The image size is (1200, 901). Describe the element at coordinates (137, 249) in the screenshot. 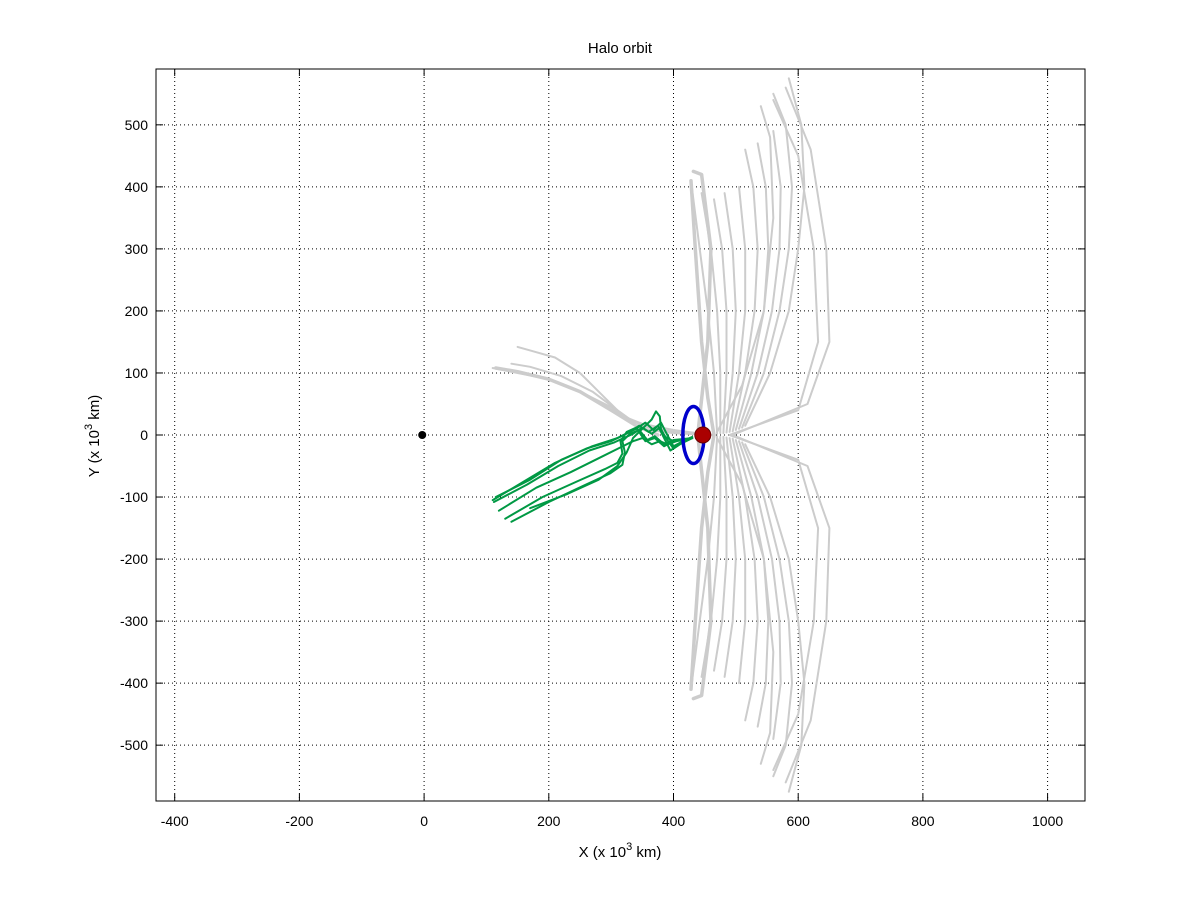

I see `y-tick-label: 300` at that location.